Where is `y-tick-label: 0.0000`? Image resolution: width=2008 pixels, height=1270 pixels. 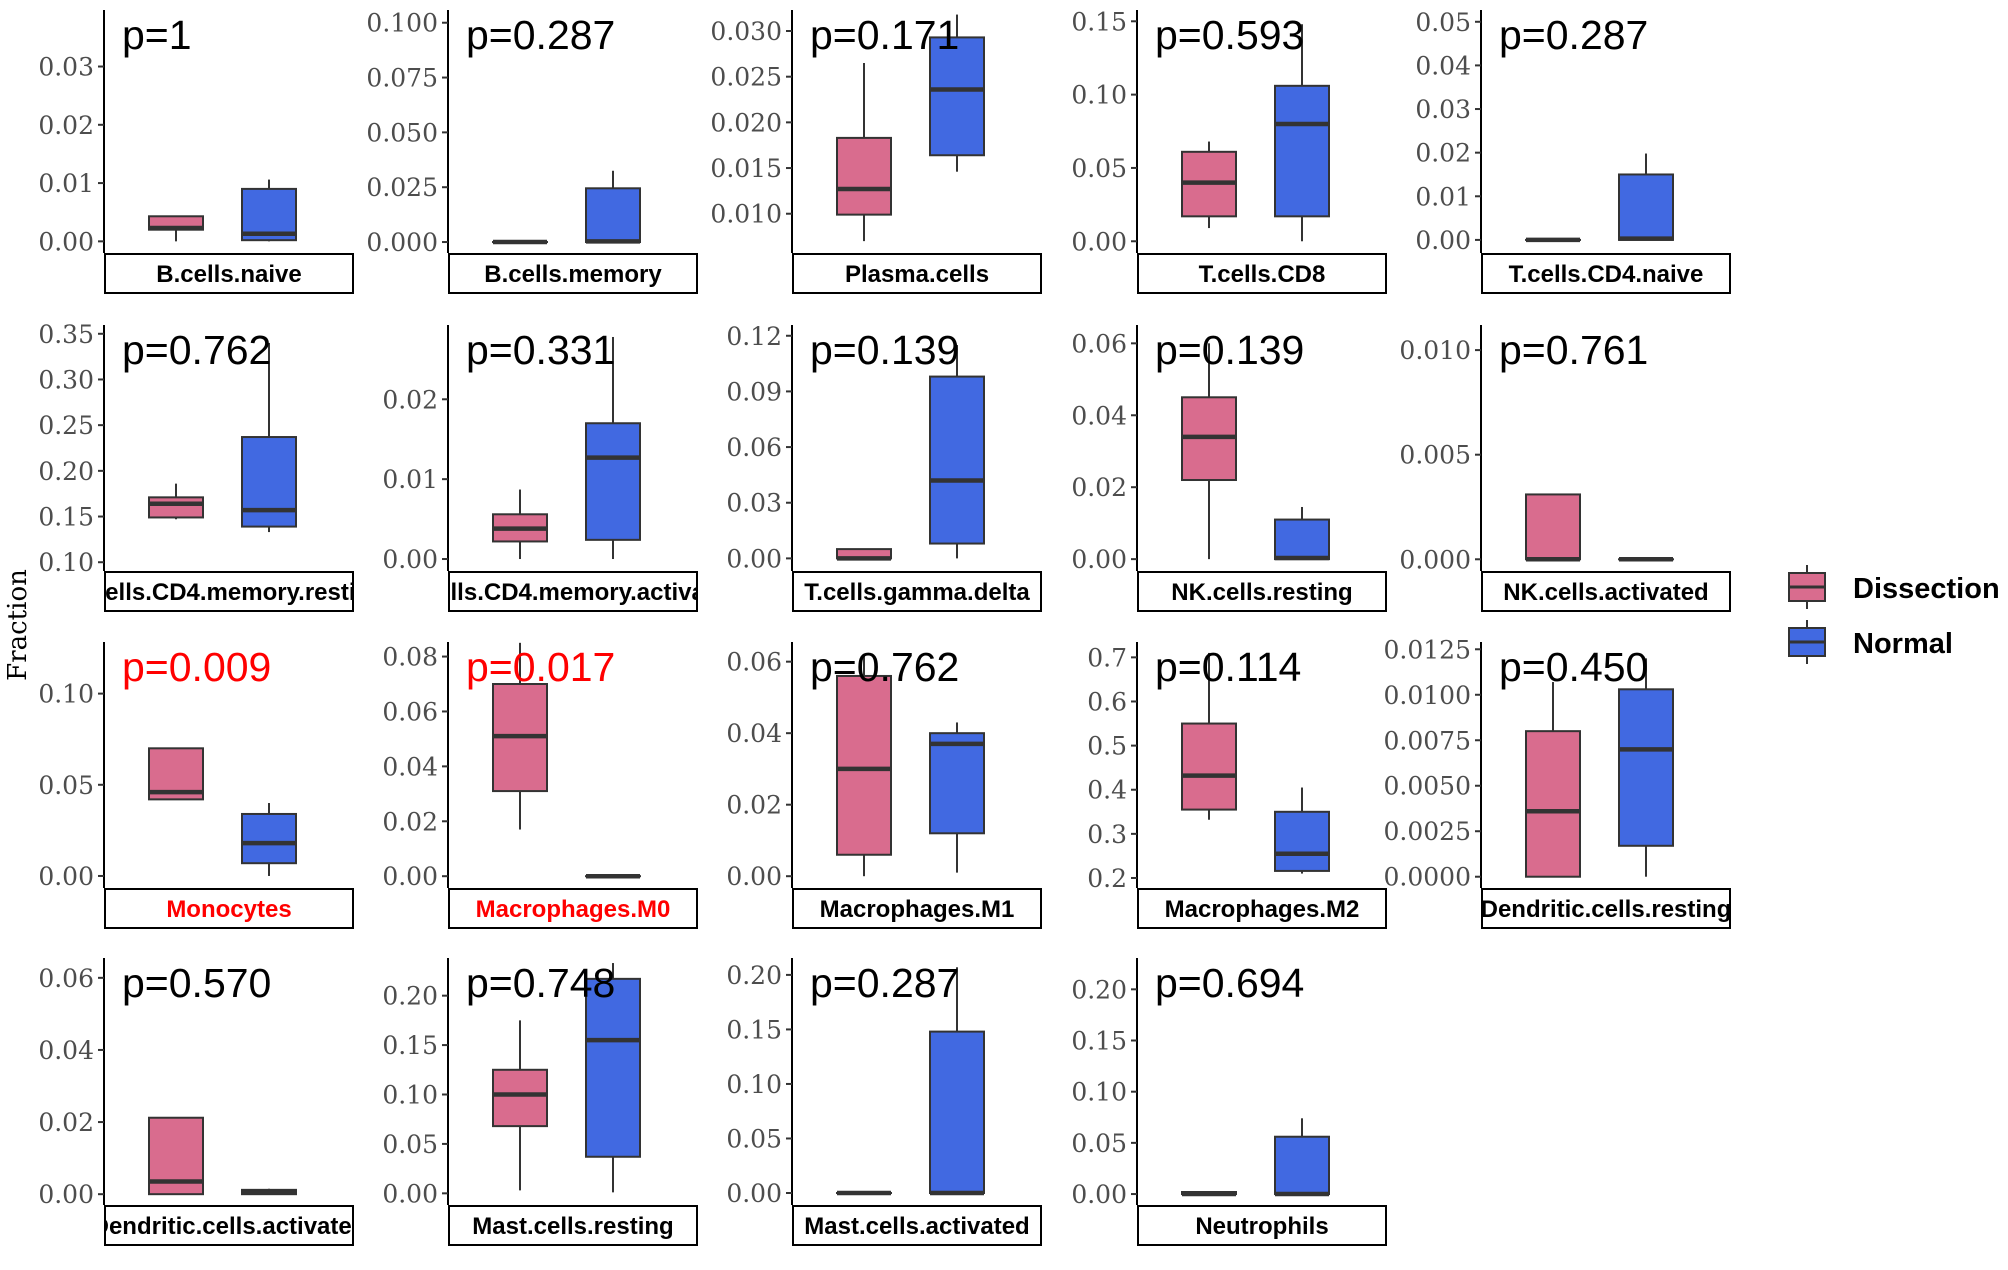 y-tick-label: 0.0000 is located at coordinates (1427, 877).